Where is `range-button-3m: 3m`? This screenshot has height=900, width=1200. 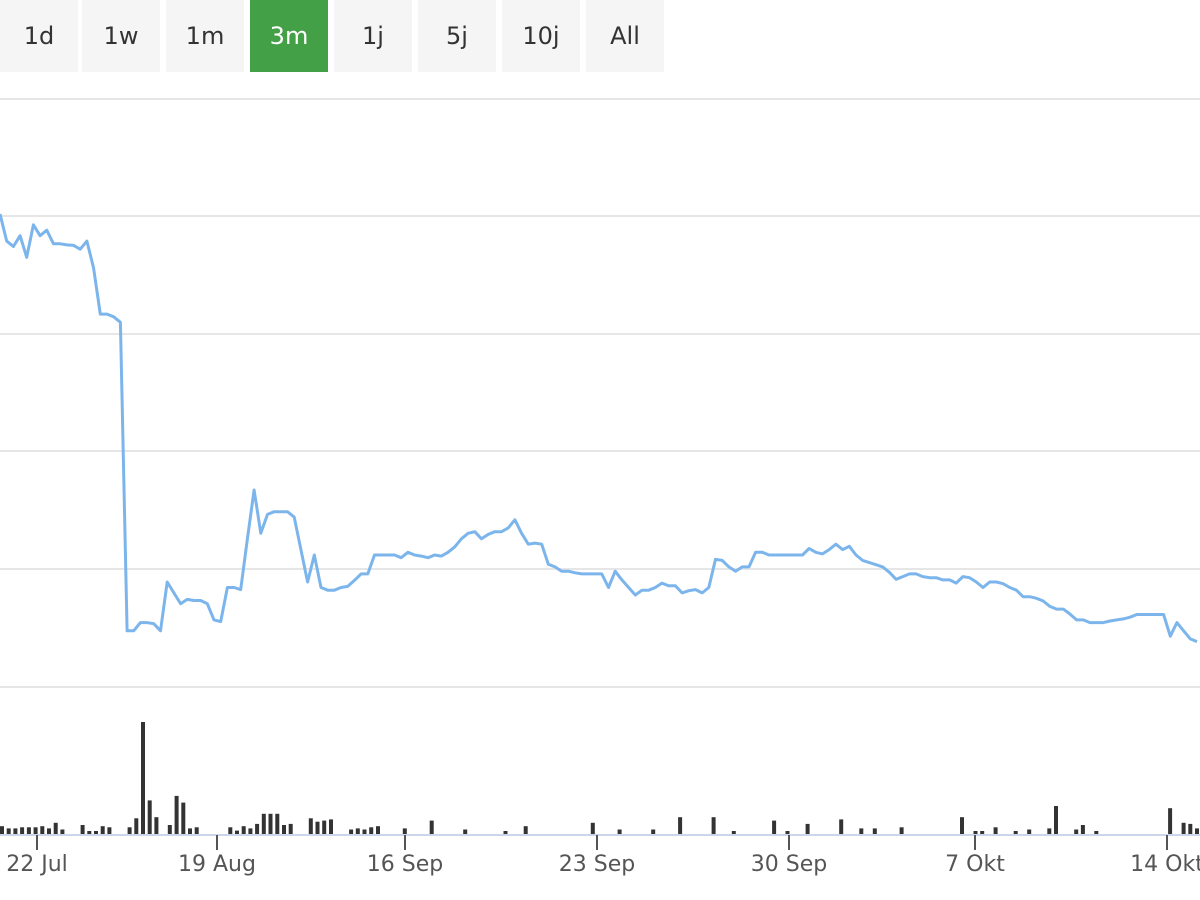 range-button-3m: 3m is located at coordinates (289, 36).